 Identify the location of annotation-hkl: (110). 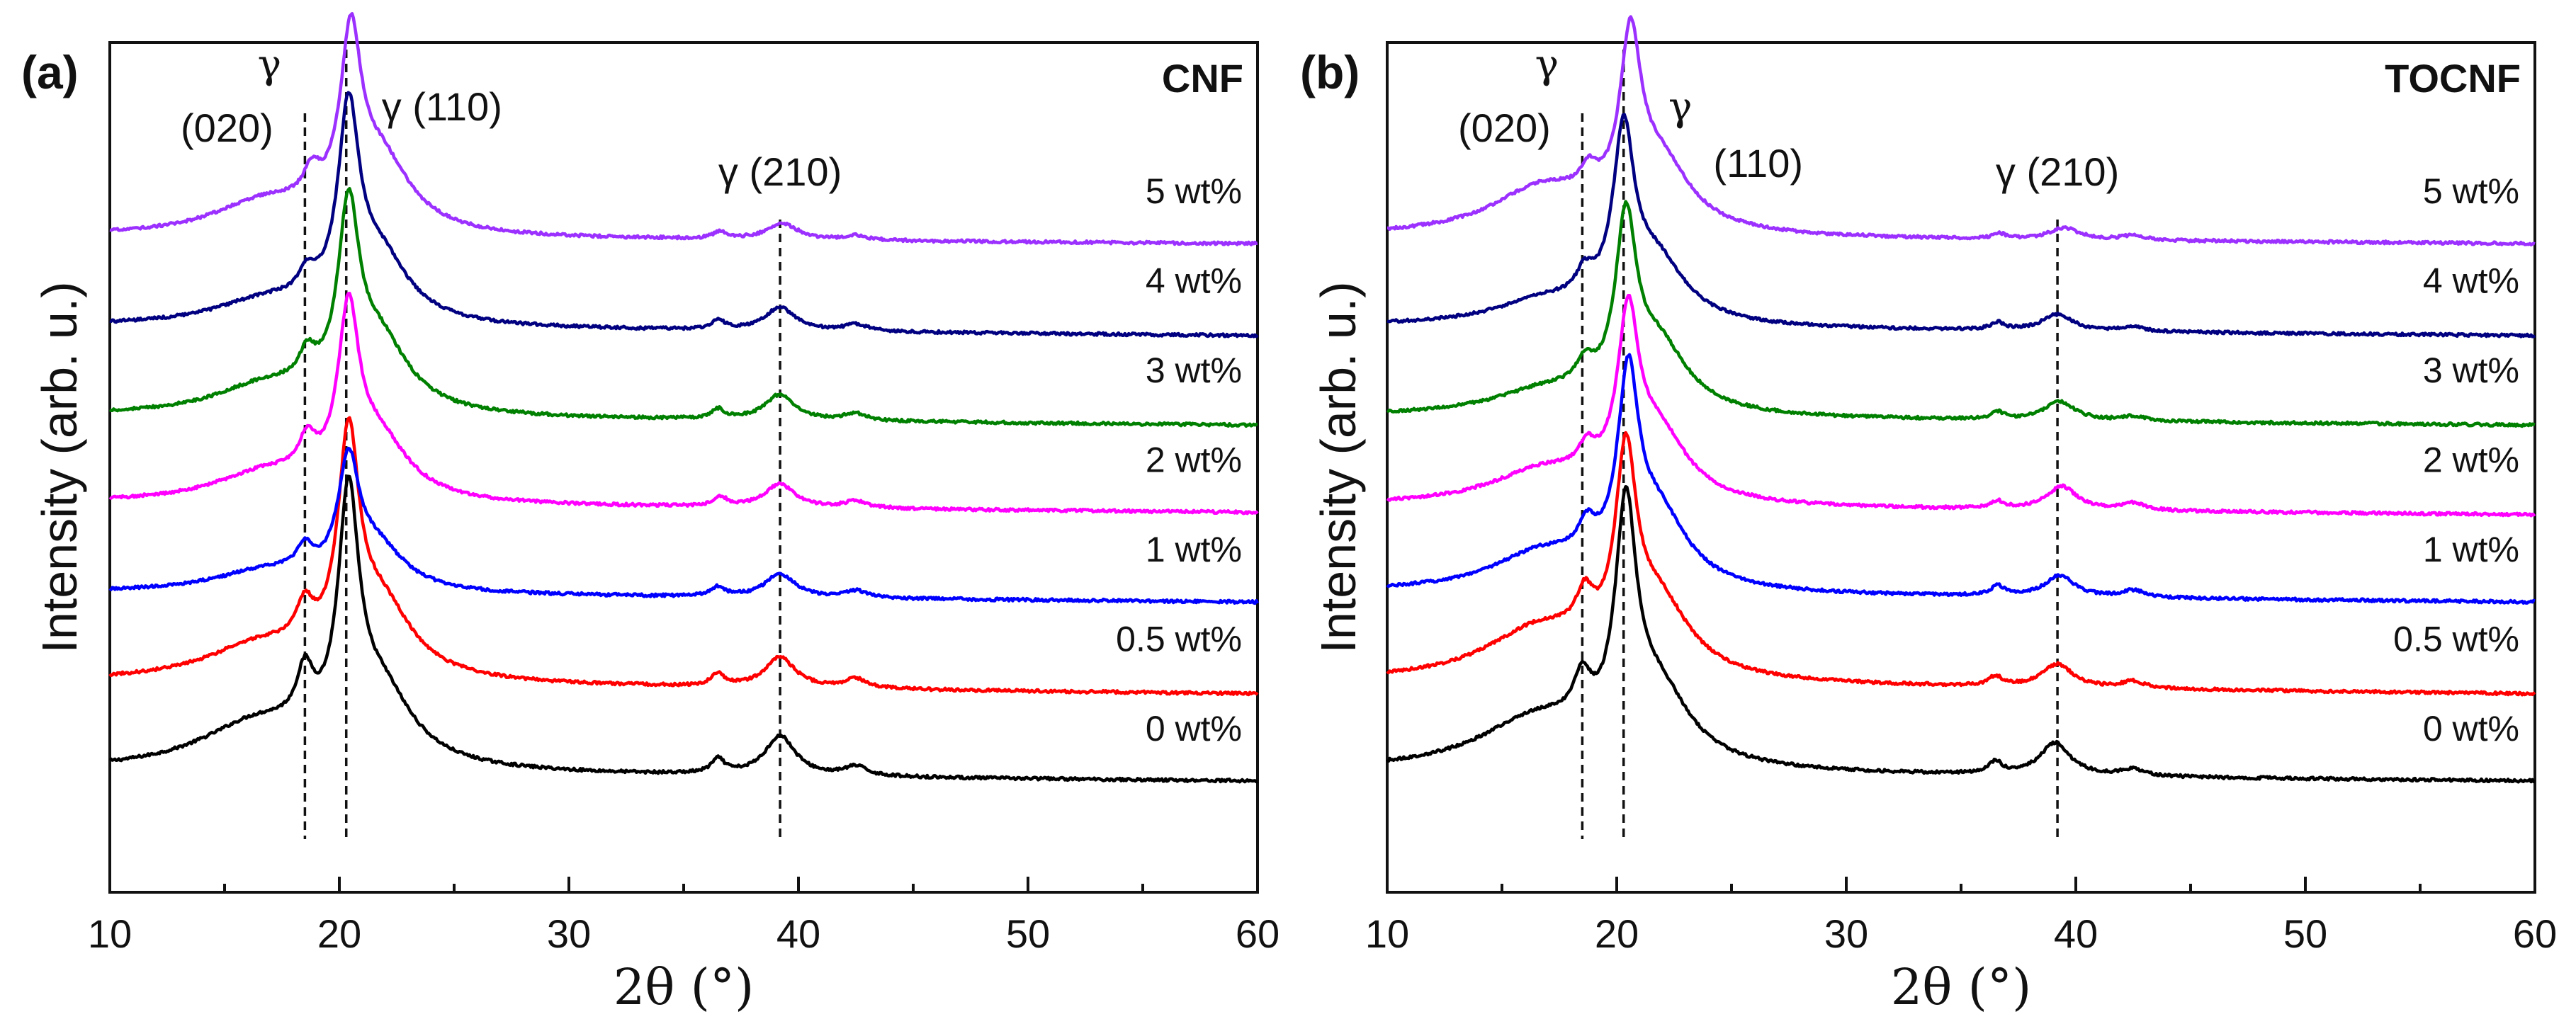
(1758, 163).